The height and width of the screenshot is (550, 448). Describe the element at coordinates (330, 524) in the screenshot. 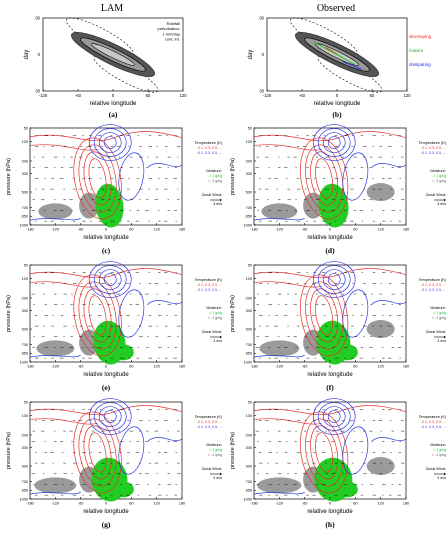

I see `panel-label: (h)` at that location.